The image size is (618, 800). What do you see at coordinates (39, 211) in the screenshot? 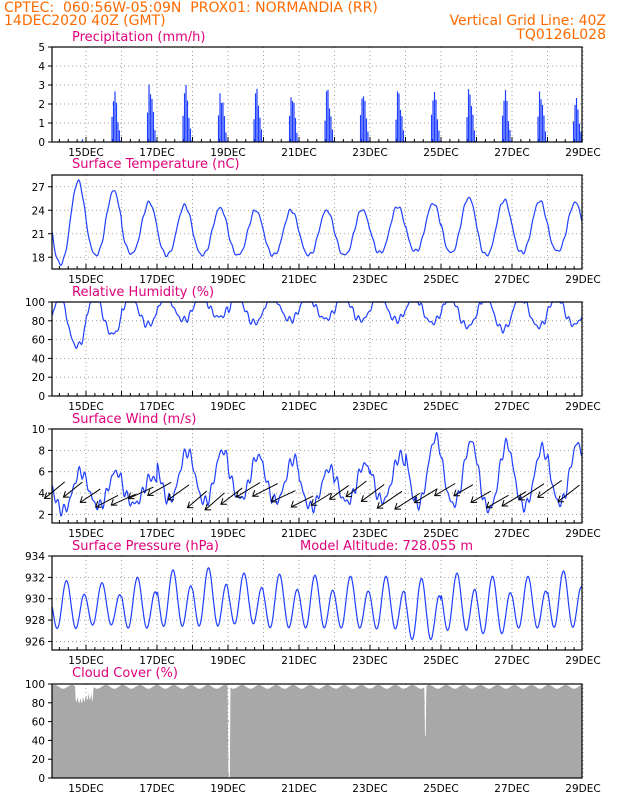
I see `y-tick-label: 24` at bounding box center [39, 211].